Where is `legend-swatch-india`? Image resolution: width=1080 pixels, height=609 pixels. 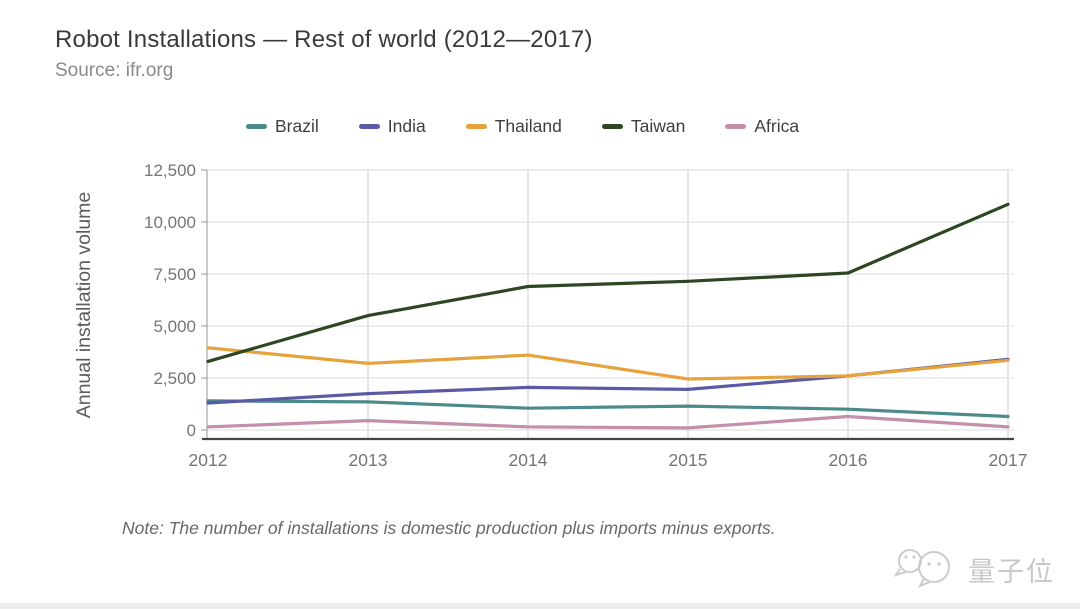
legend-swatch-india is located at coordinates (369, 126).